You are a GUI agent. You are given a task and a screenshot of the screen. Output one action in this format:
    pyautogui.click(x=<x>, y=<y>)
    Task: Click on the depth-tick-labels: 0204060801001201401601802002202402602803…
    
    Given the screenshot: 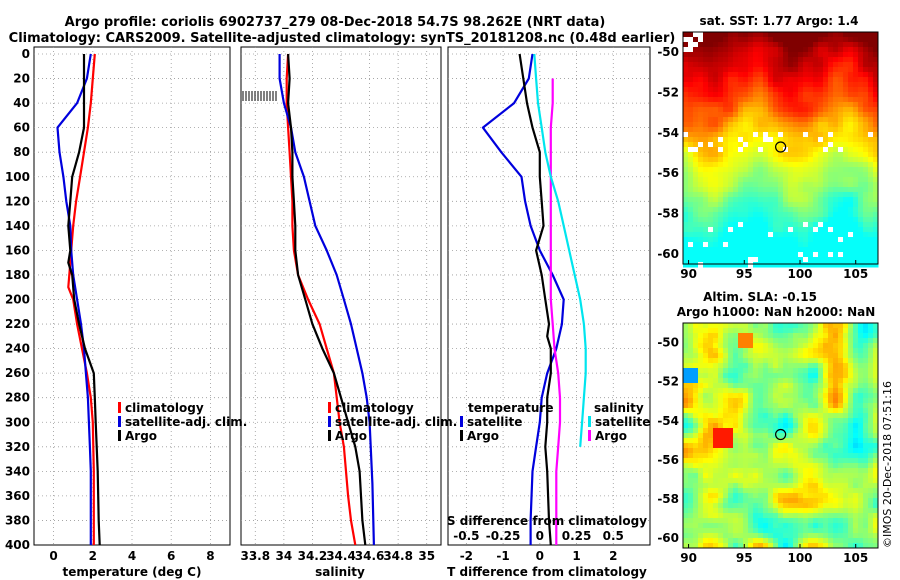 What is the action you would take?
    pyautogui.click(x=17, y=299)
    